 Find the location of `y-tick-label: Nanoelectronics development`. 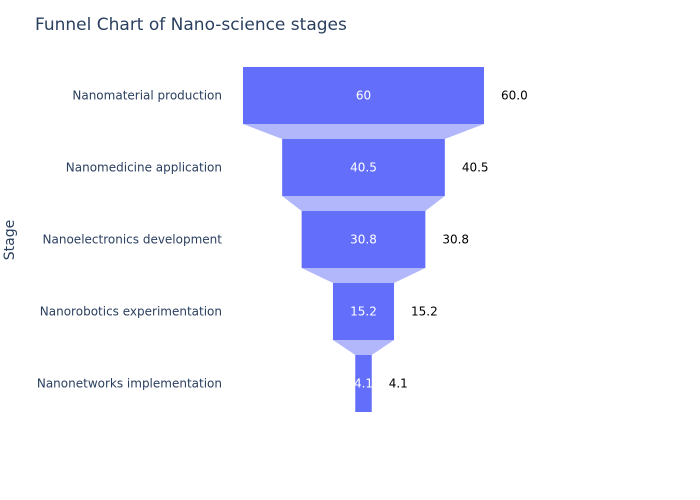

y-tick-label: Nanoelectronics development is located at coordinates (133, 240).